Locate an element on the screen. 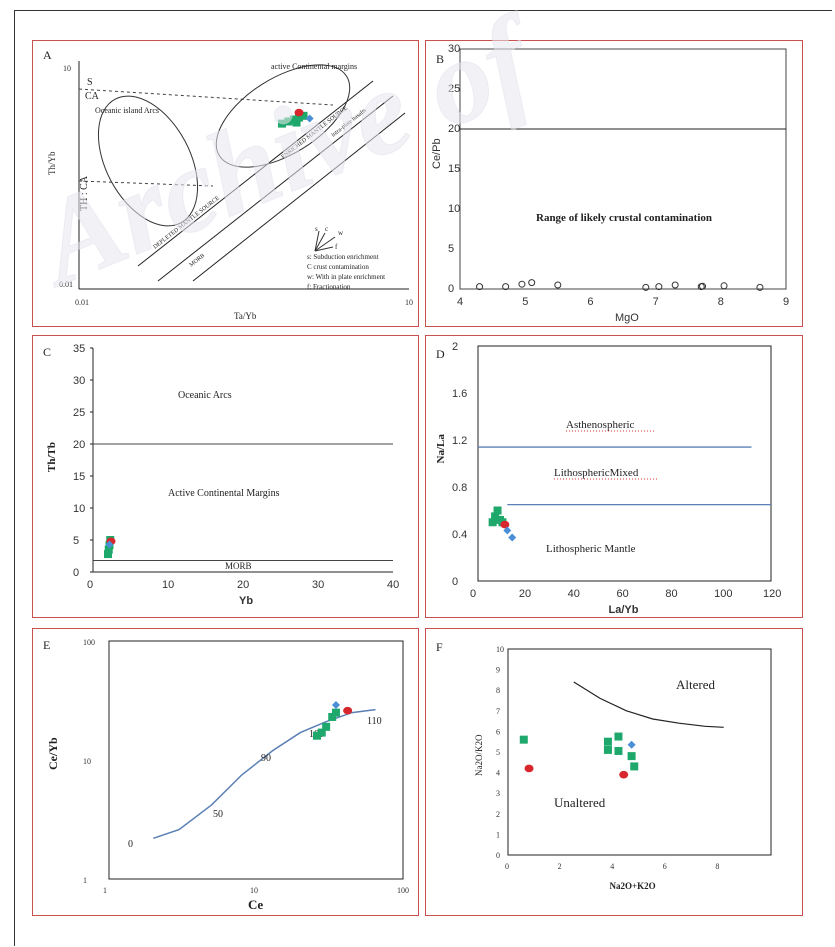 The height and width of the screenshot is (947, 835). f-boundary-curve is located at coordinates (648, 704).